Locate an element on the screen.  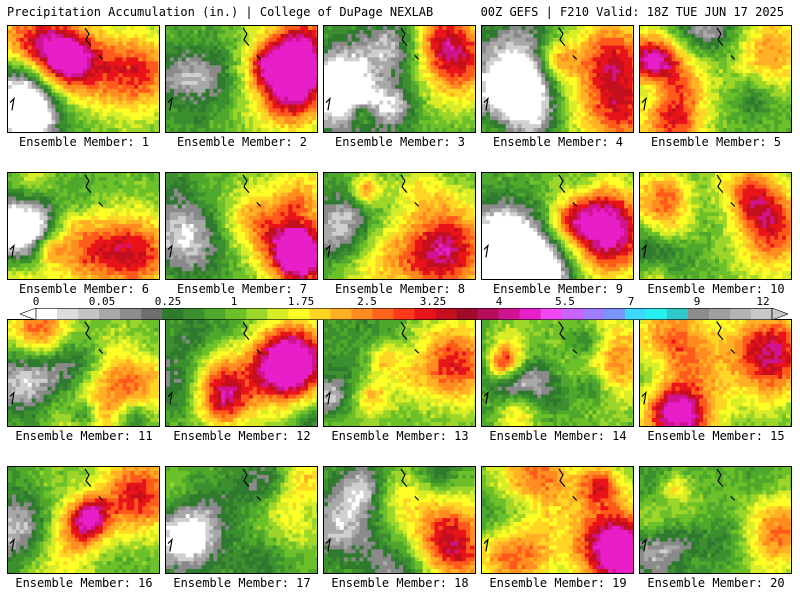
ensemble-member-label: Ensemble Member: 18 is located at coordinates (400, 583).